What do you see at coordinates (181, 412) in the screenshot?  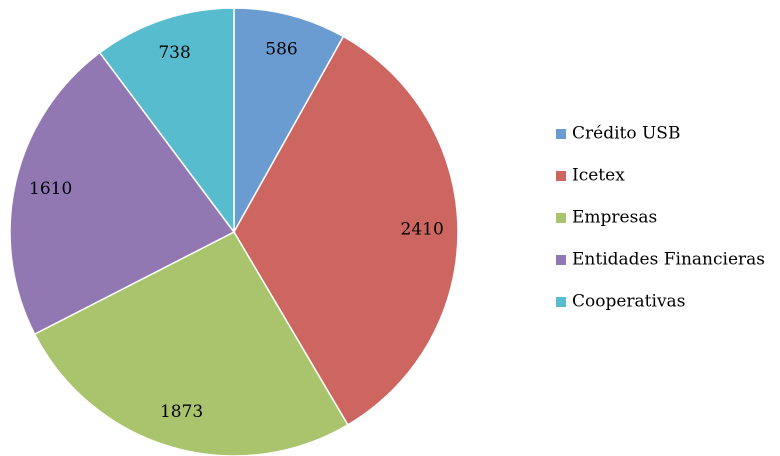 I see `data-label: 1873` at bounding box center [181, 412].